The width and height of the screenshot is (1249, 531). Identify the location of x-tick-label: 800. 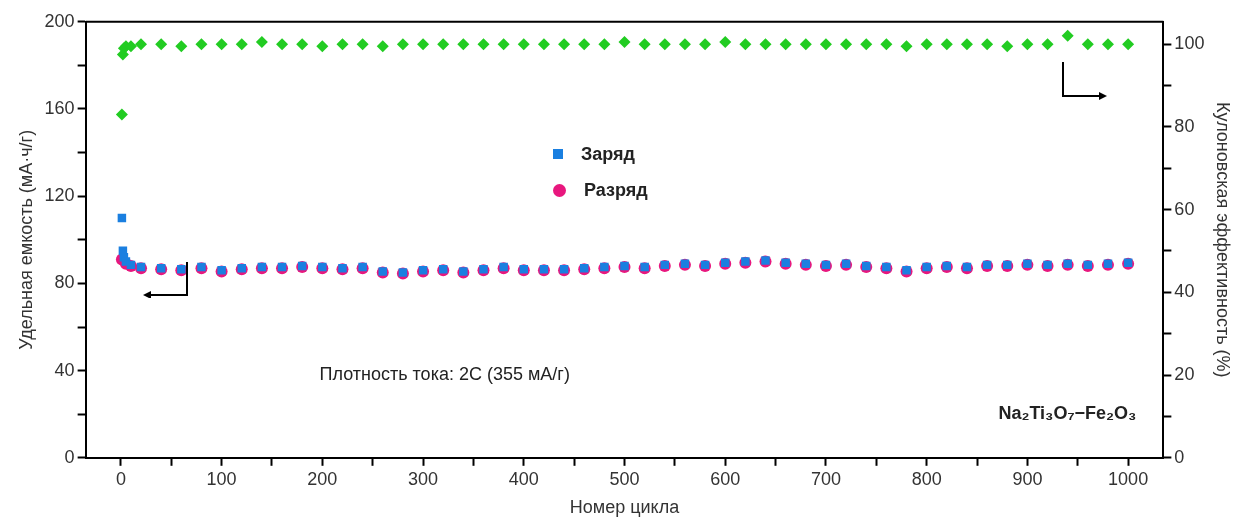
(926, 478).